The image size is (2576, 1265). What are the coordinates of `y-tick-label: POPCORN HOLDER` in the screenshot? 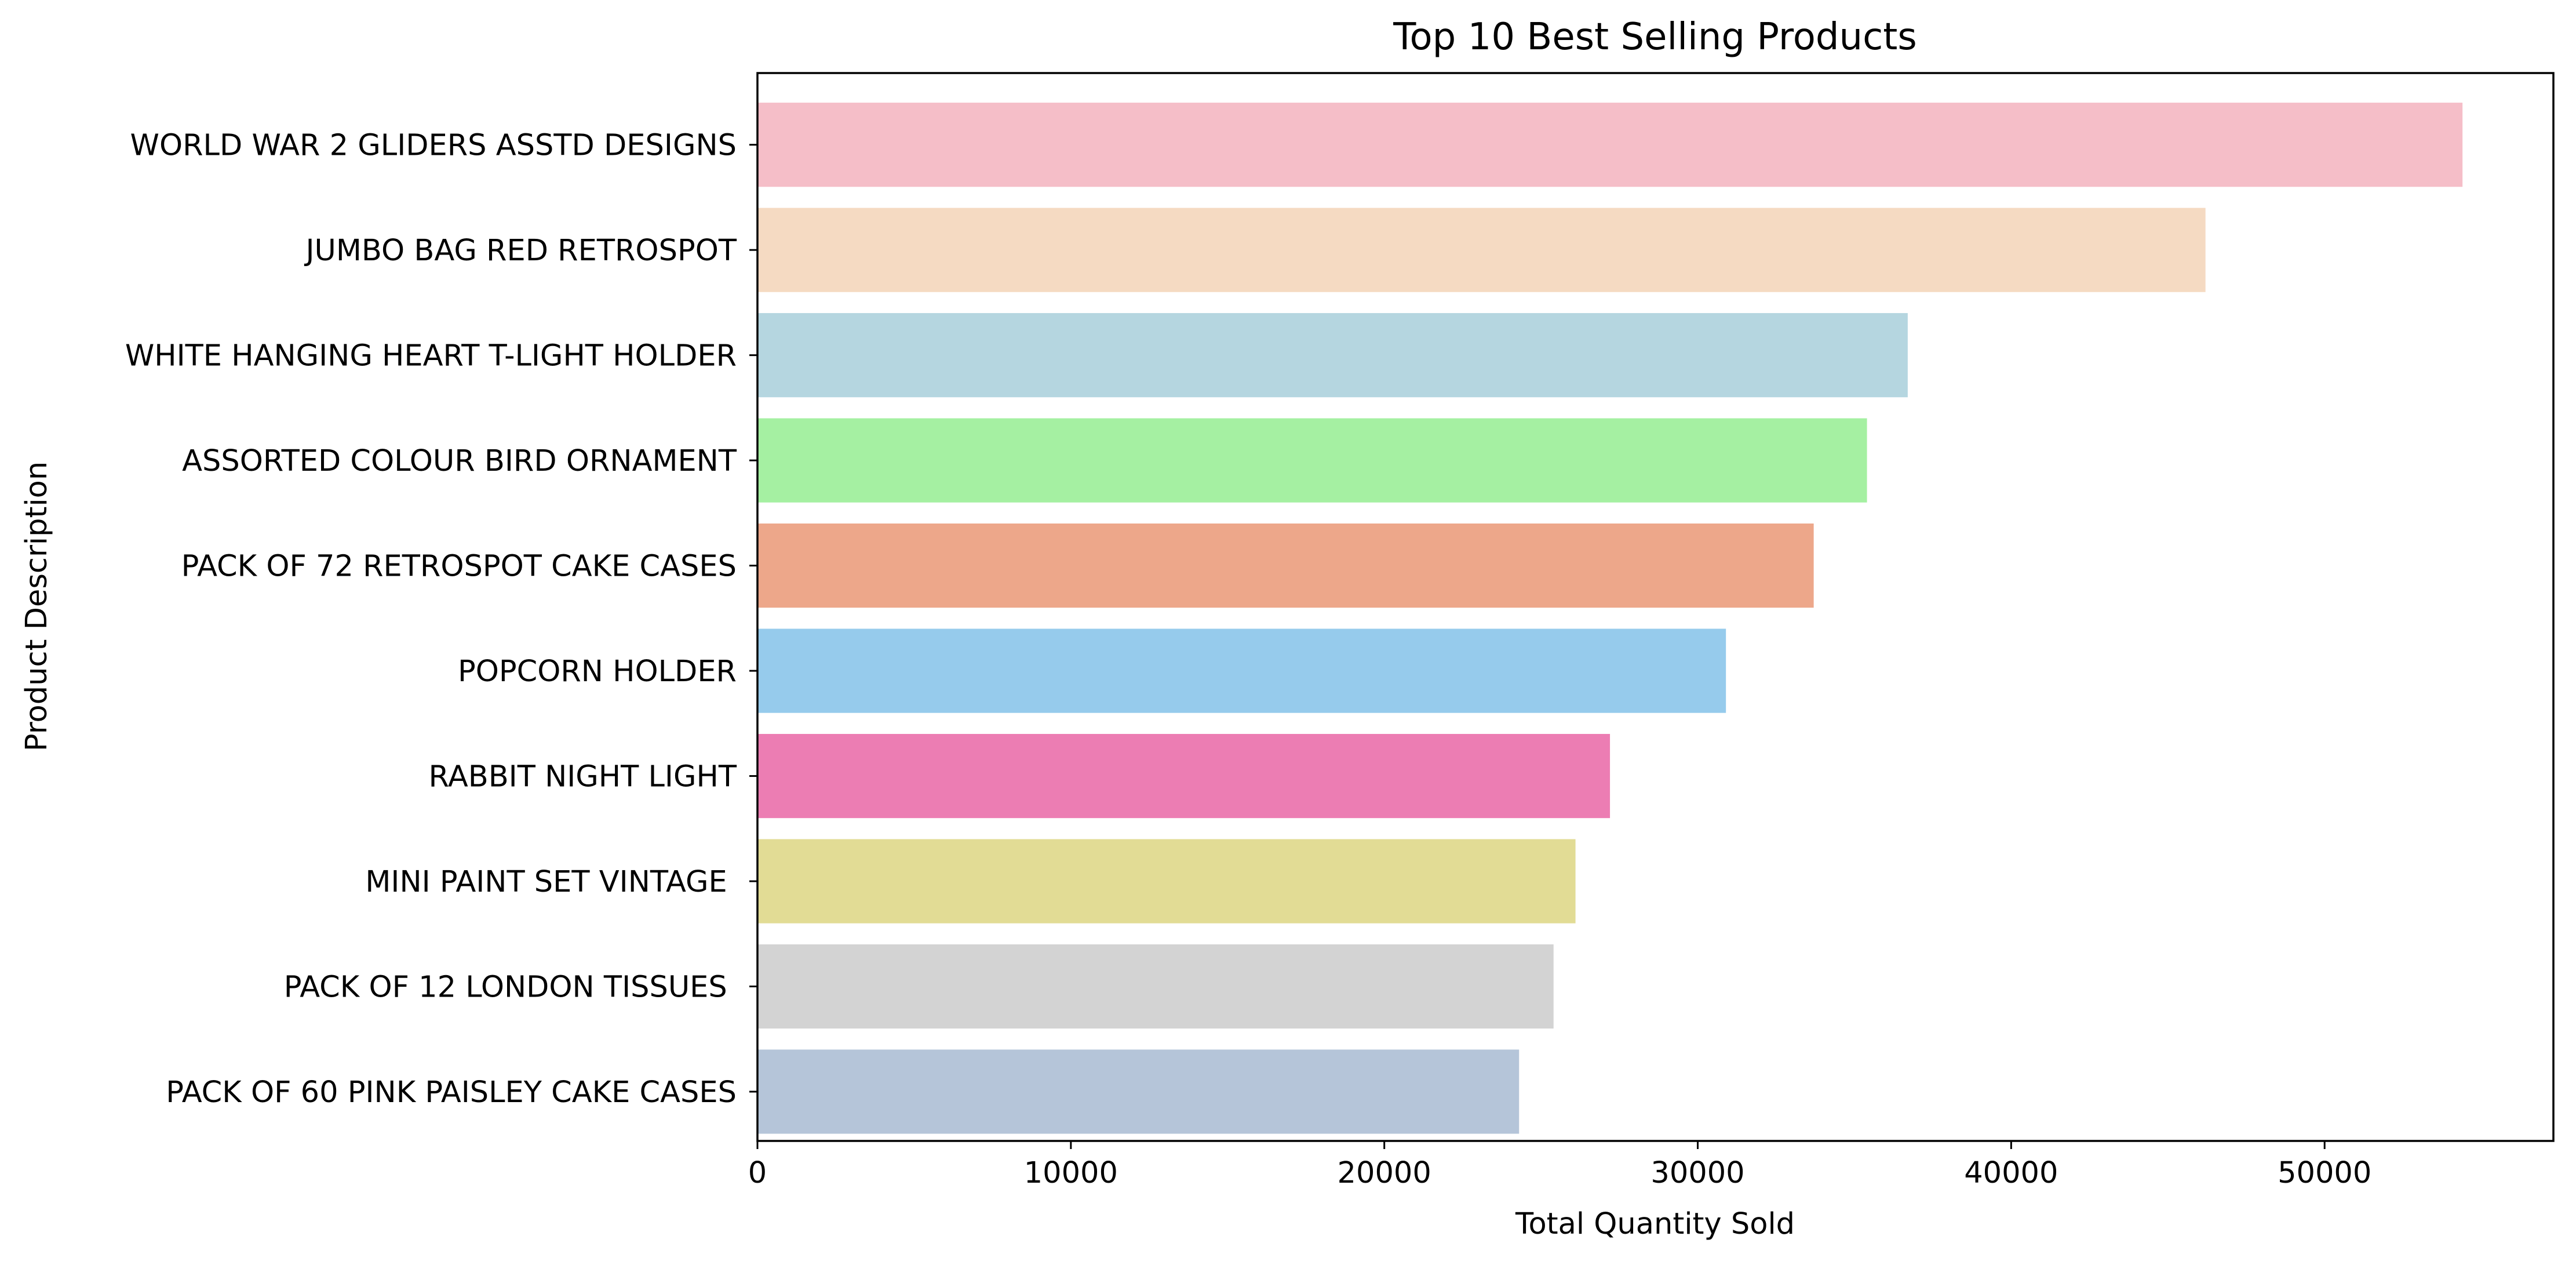 It's located at (597, 672).